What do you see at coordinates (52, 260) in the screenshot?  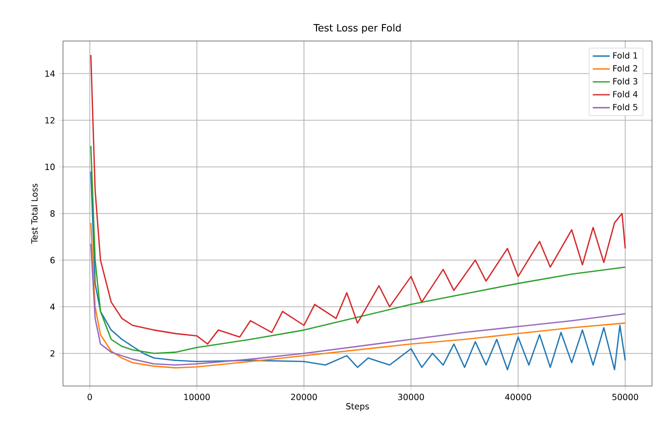 I see `y-tick-label: 6` at bounding box center [52, 260].